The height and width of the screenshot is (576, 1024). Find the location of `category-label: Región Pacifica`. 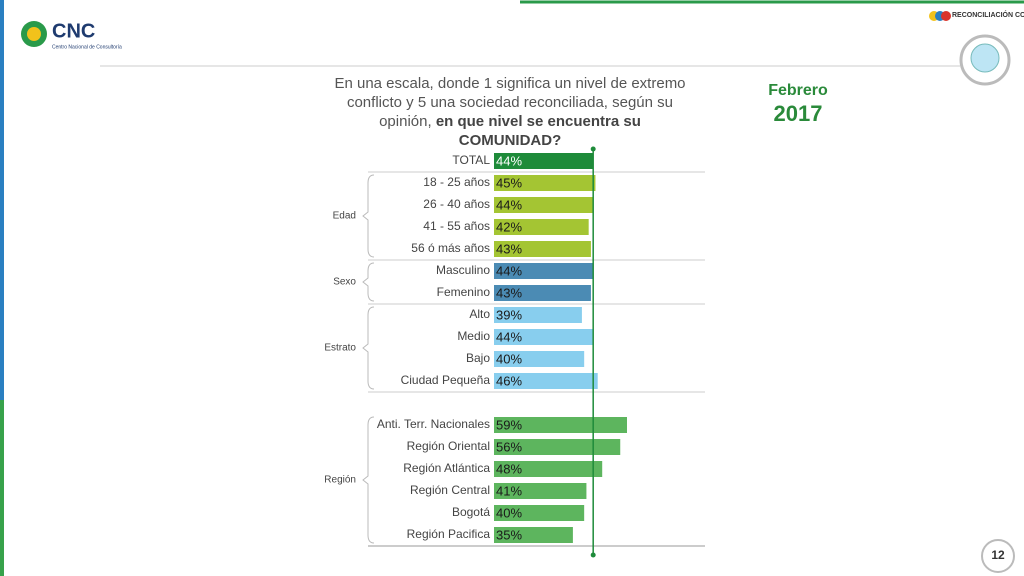

category-label: Región Pacifica is located at coordinates (449, 534).